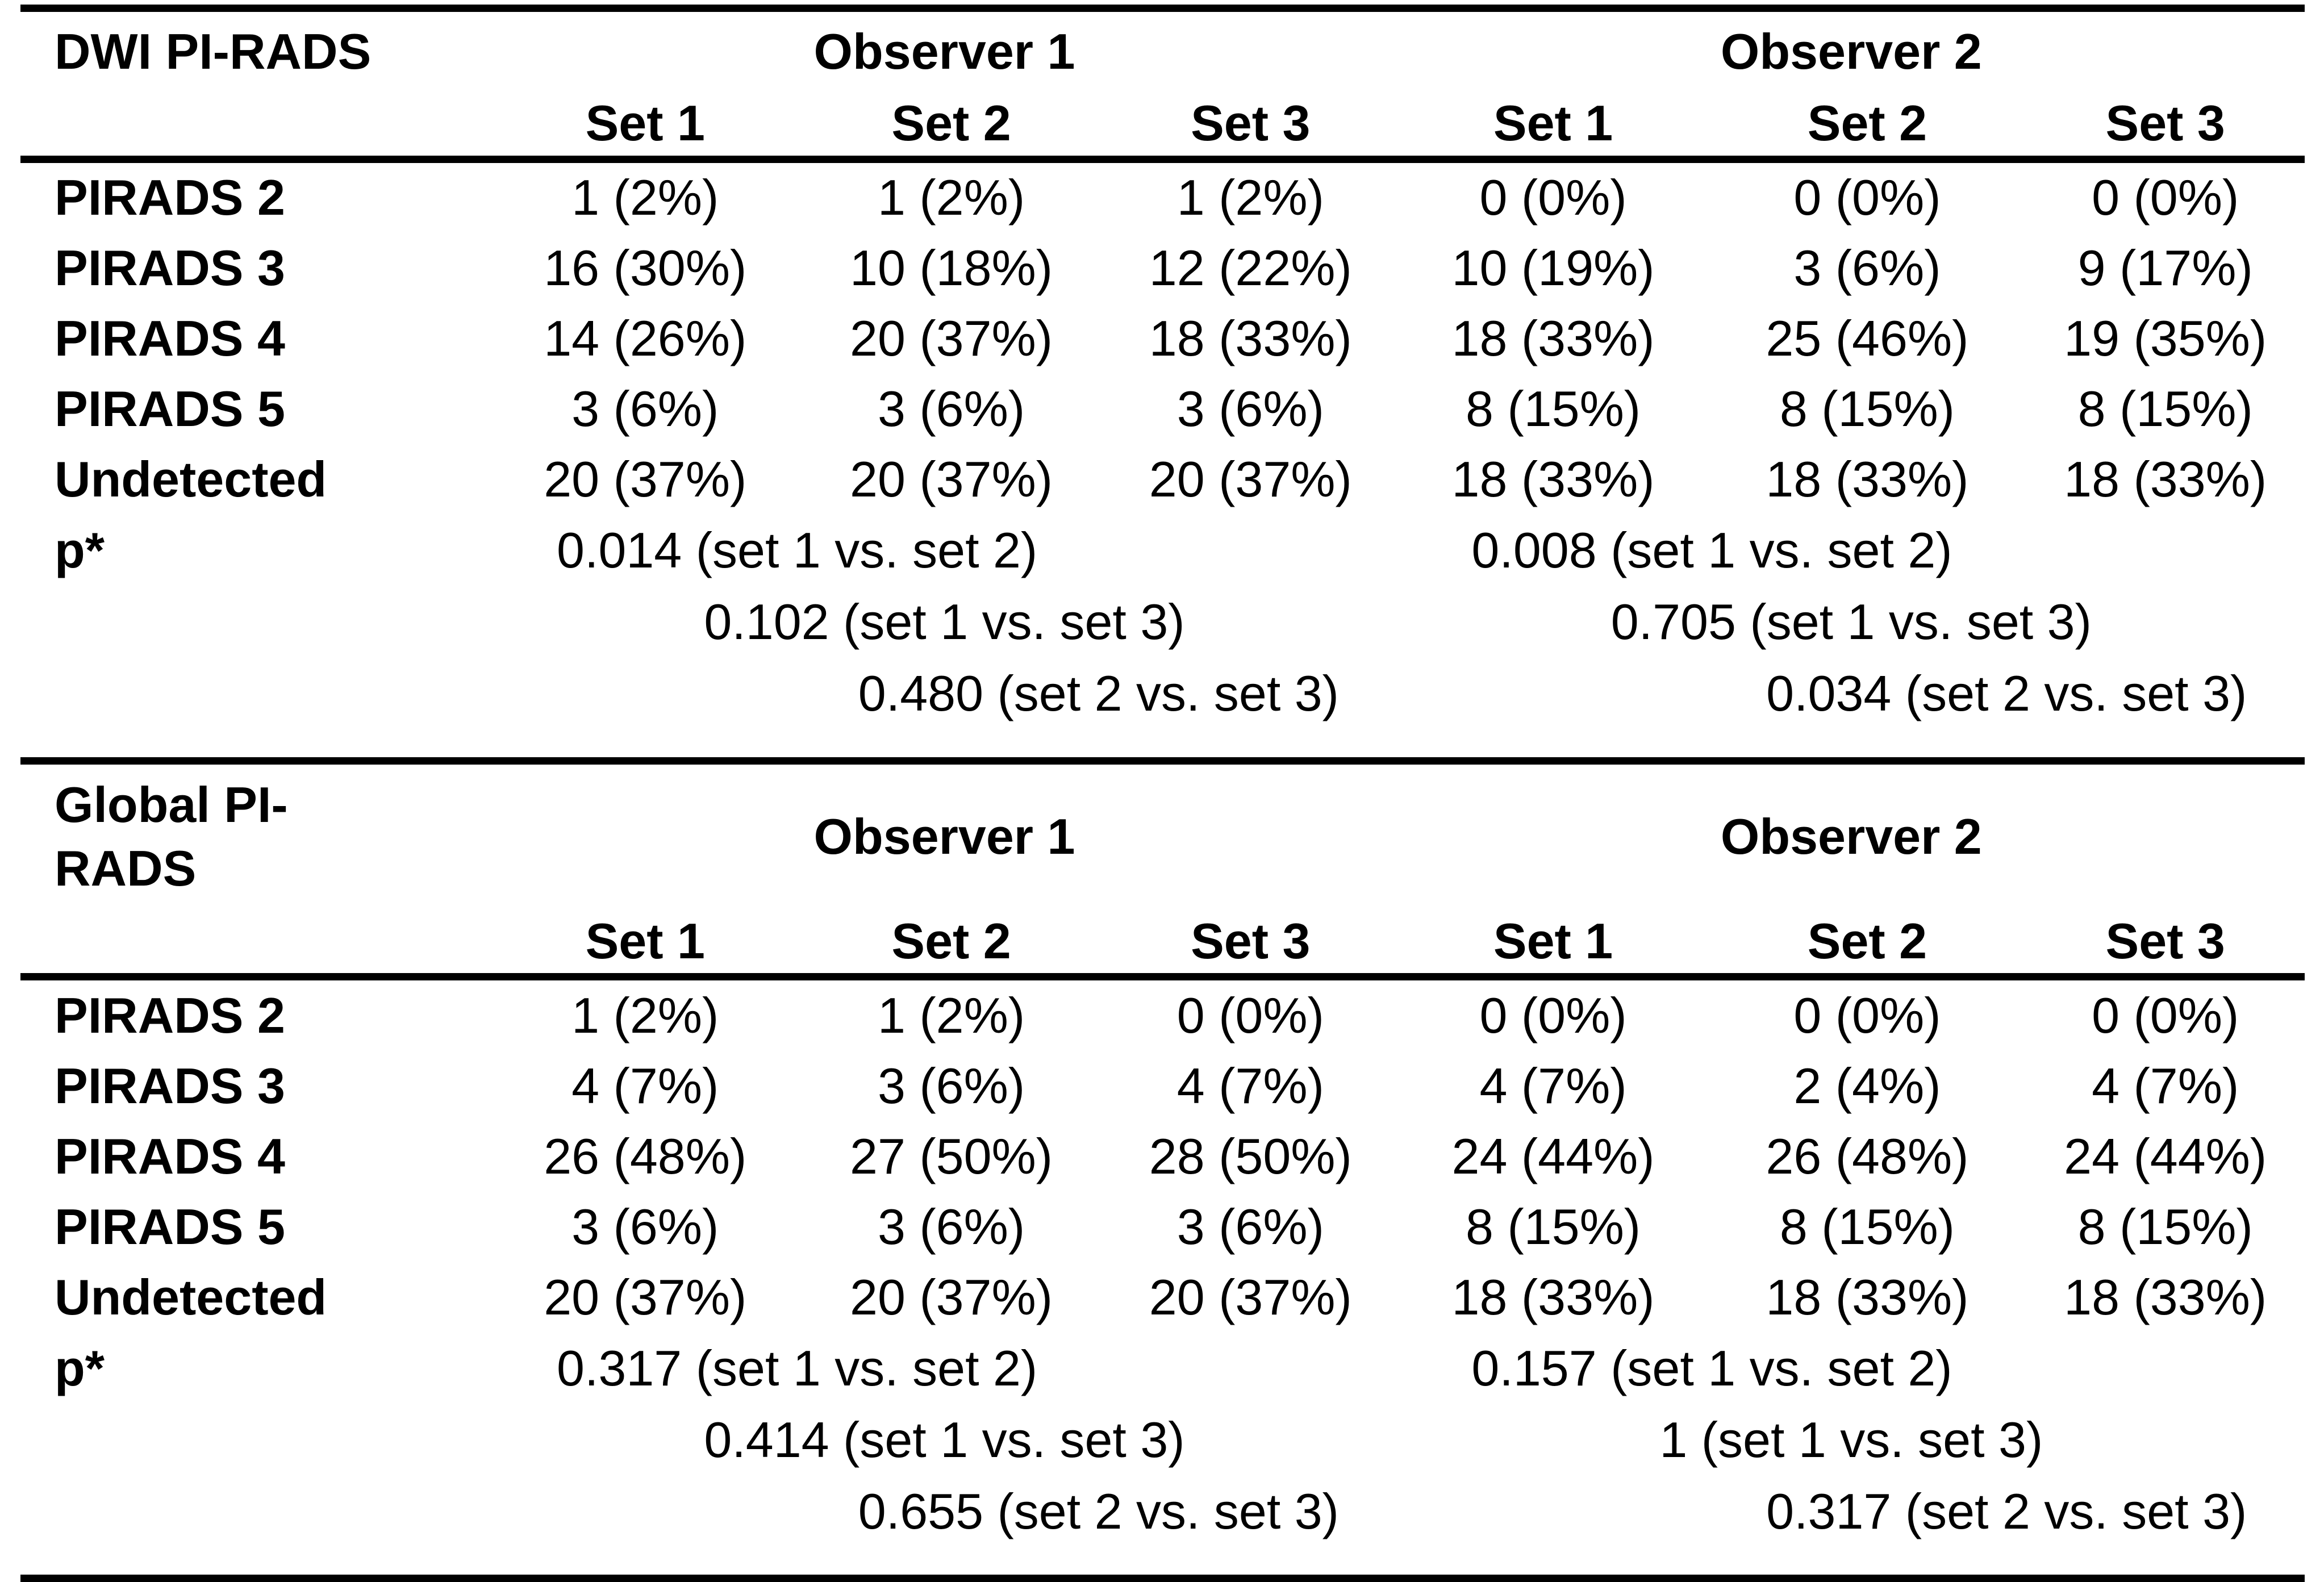 The image size is (2324, 1582). What do you see at coordinates (1851, 1439) in the screenshot?
I see `p-value: 1 (set 1 vs. set 3)` at bounding box center [1851, 1439].